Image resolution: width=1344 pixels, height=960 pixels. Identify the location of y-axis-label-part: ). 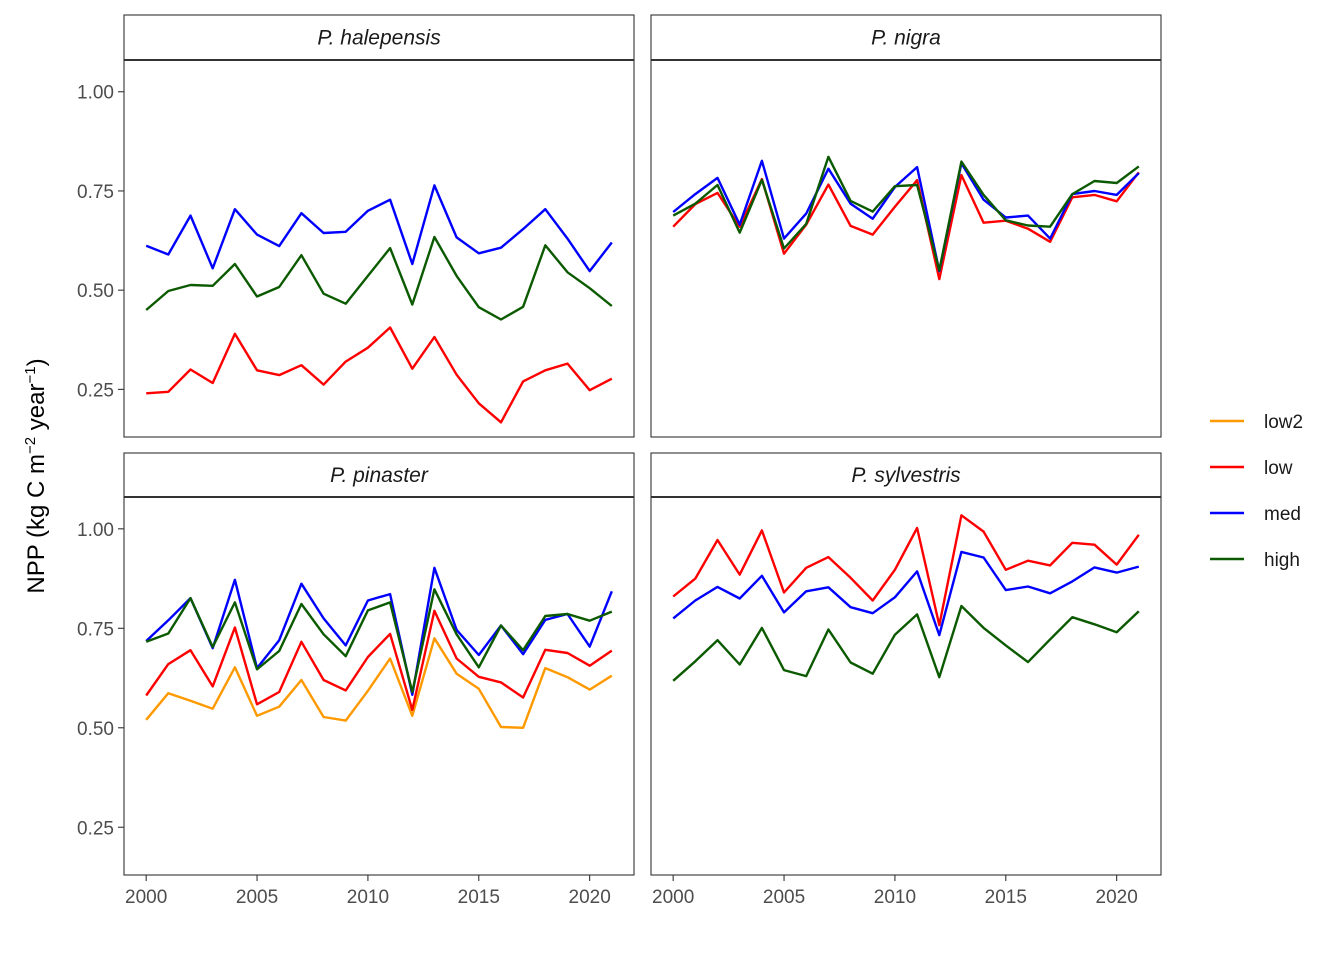
(36, 362).